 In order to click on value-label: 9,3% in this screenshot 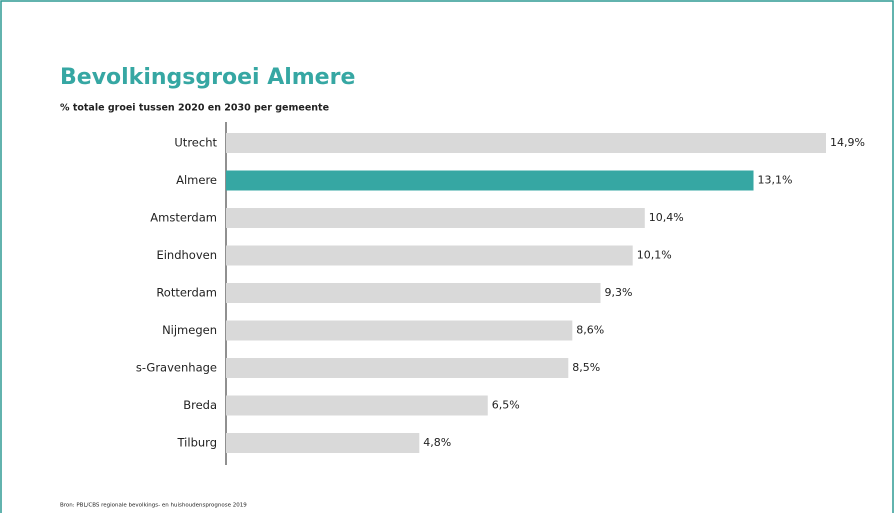, I will do `click(618, 292)`.